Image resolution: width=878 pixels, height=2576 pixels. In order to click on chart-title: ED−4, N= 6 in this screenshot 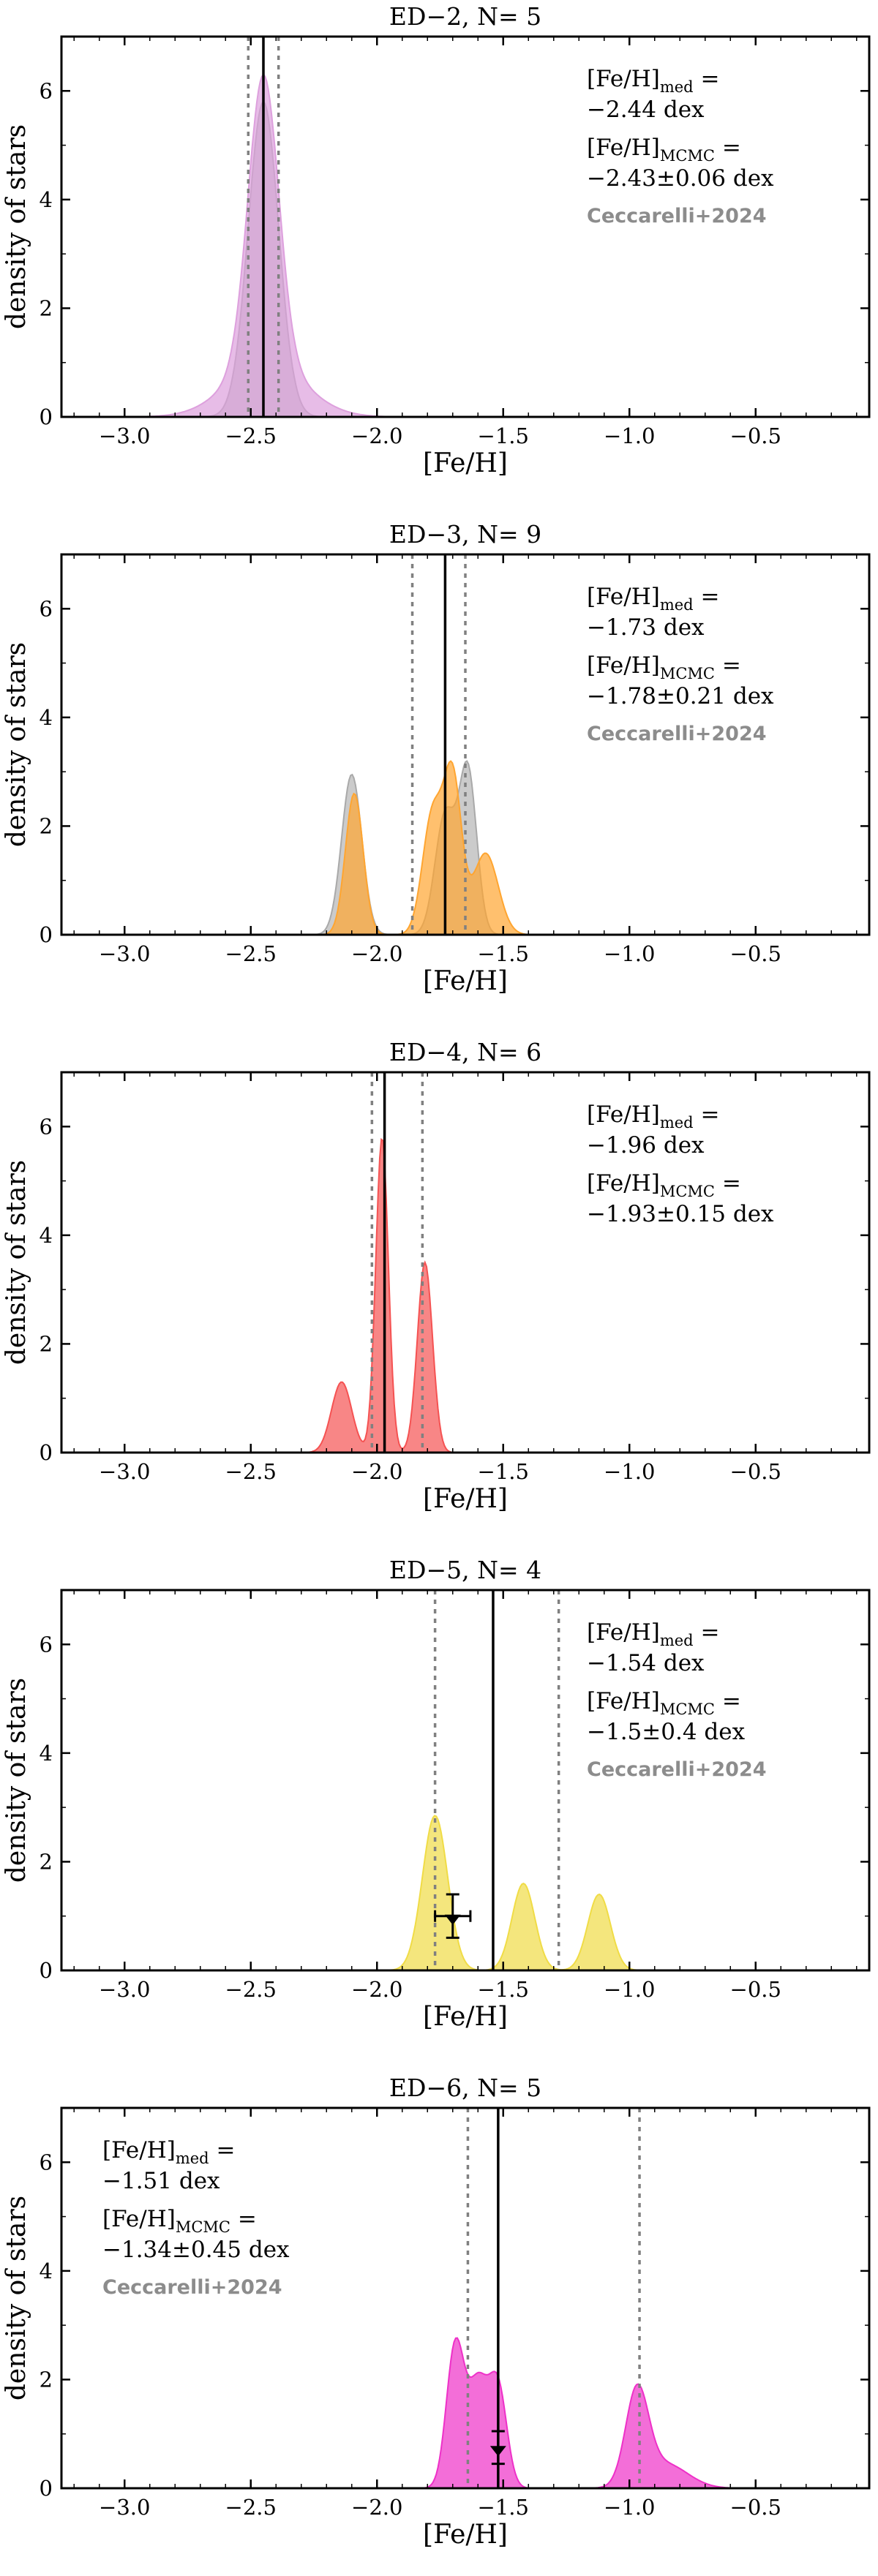, I will do `click(465, 1052)`.